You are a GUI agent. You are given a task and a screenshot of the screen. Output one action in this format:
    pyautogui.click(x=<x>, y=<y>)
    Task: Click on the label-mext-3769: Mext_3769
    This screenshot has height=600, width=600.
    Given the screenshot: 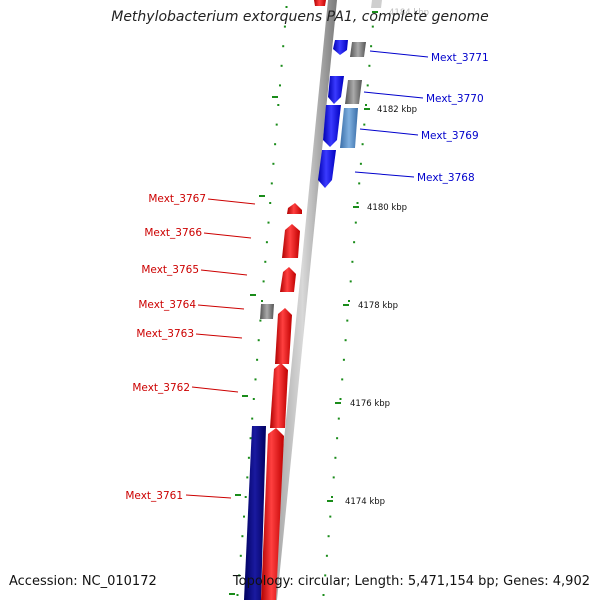 What is the action you would take?
    pyautogui.click(x=450, y=136)
    